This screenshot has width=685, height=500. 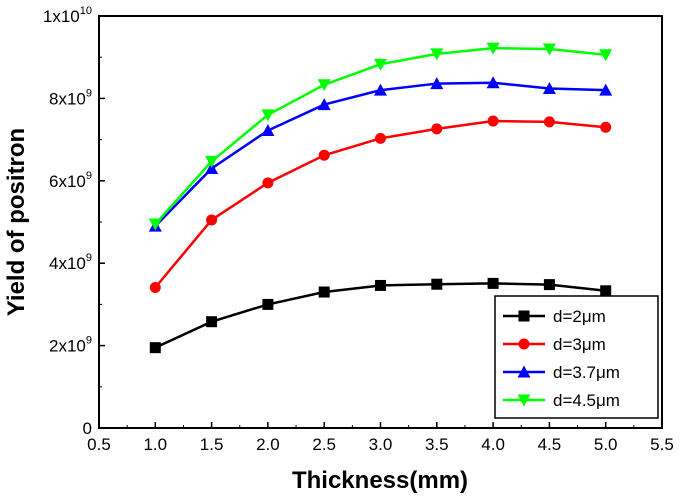 What do you see at coordinates (579, 316) in the screenshot?
I see `legend-label: d=2μm` at bounding box center [579, 316].